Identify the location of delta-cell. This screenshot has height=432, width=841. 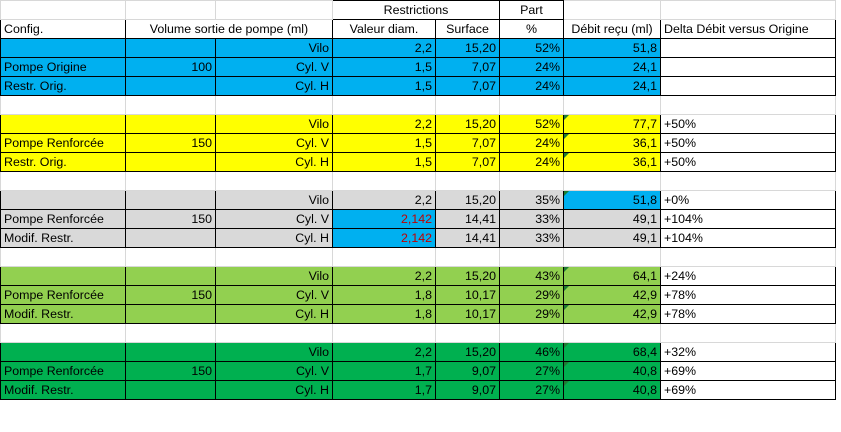
(748, 48).